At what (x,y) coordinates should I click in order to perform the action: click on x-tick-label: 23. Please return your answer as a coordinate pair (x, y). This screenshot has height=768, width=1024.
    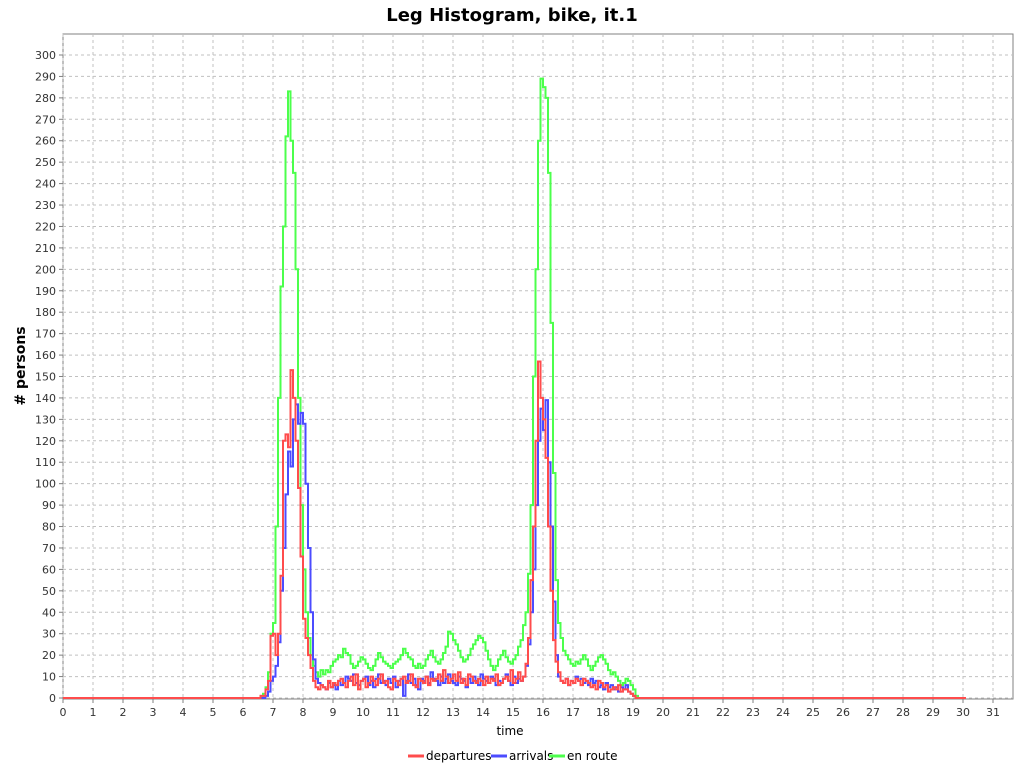
    Looking at the image, I should click on (753, 712).